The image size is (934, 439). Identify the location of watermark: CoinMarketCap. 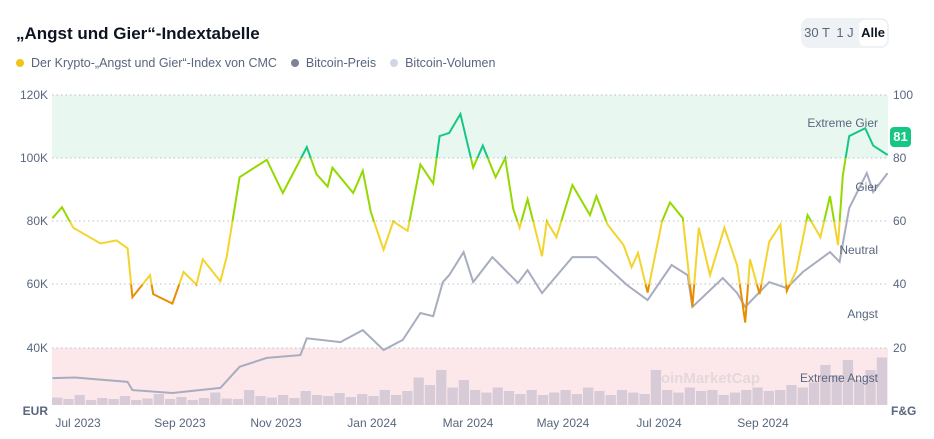
(705, 378).